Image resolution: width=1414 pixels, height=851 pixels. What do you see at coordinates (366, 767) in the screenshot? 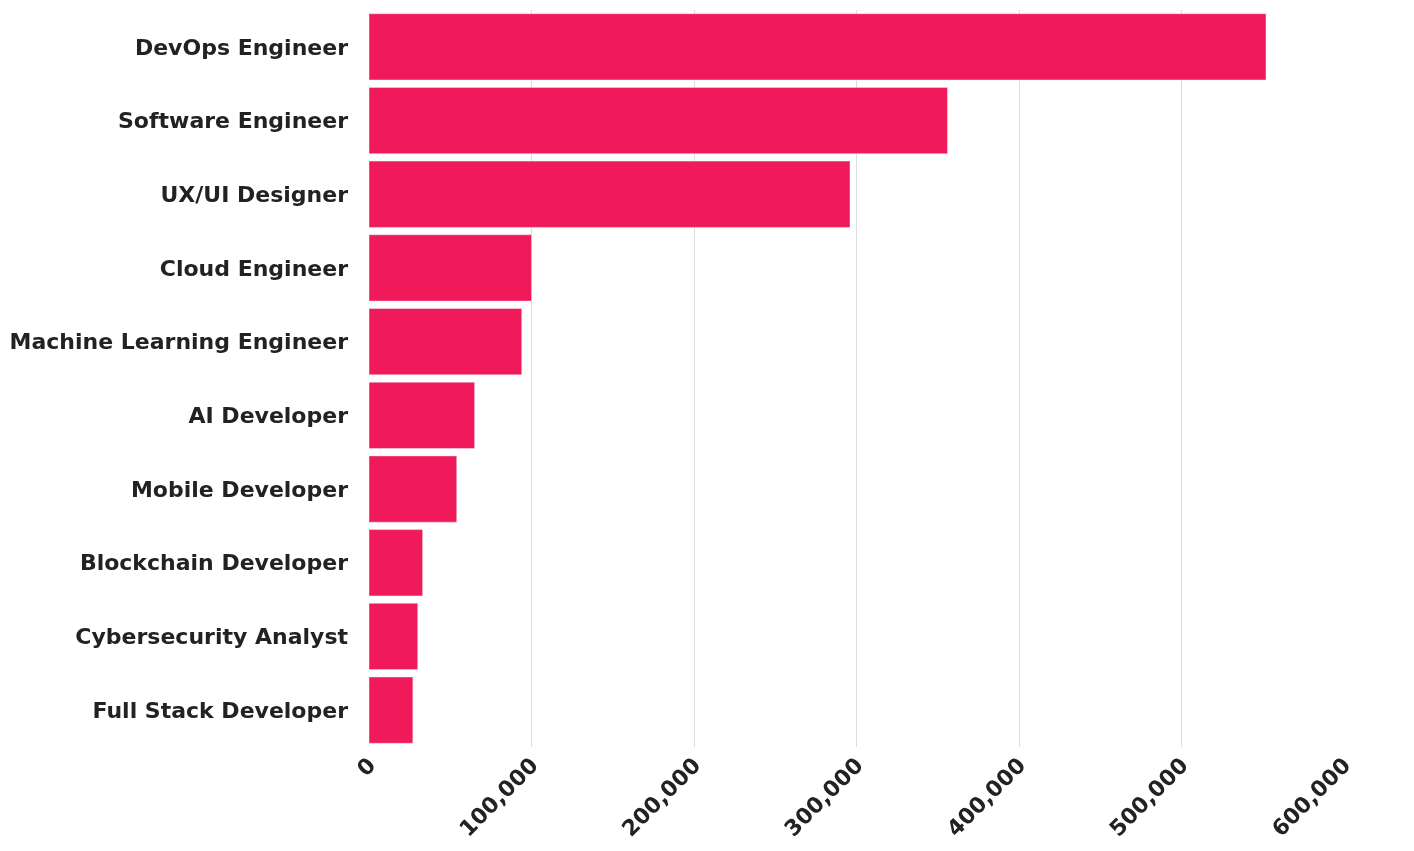
I see `x-tick-label: 0` at bounding box center [366, 767].